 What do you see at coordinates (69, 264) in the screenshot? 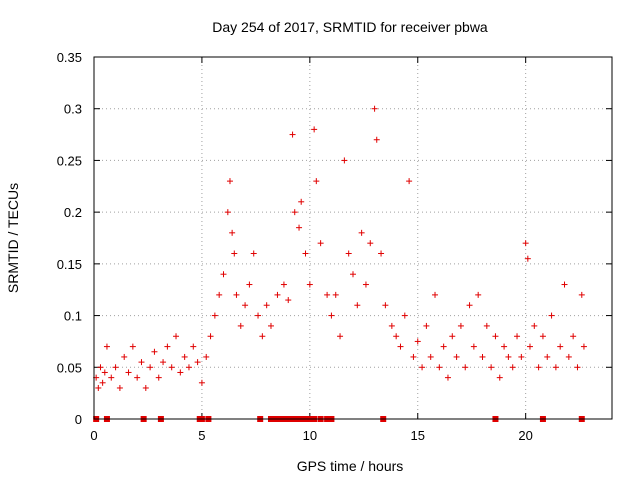
I see `y-tick-label: 0.15` at bounding box center [69, 264].